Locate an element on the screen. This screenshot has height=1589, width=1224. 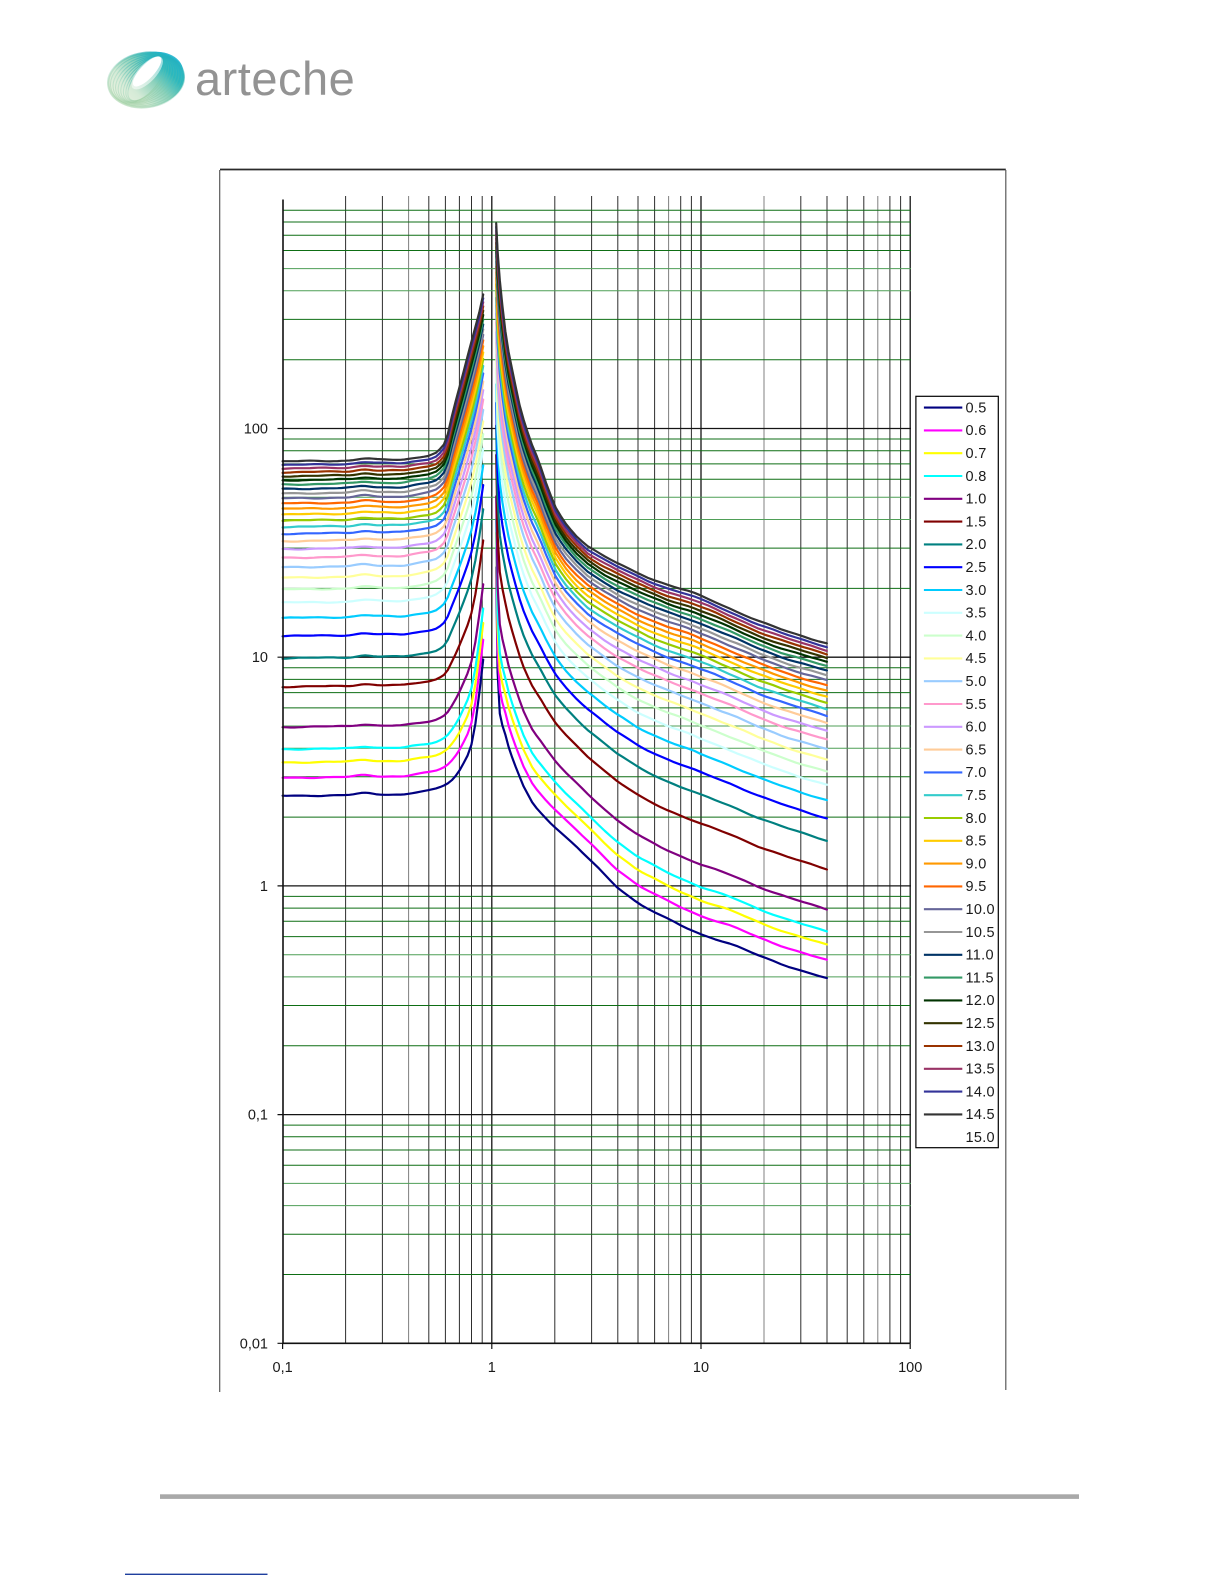
svg-text: arteche is located at coordinates (275, 78).